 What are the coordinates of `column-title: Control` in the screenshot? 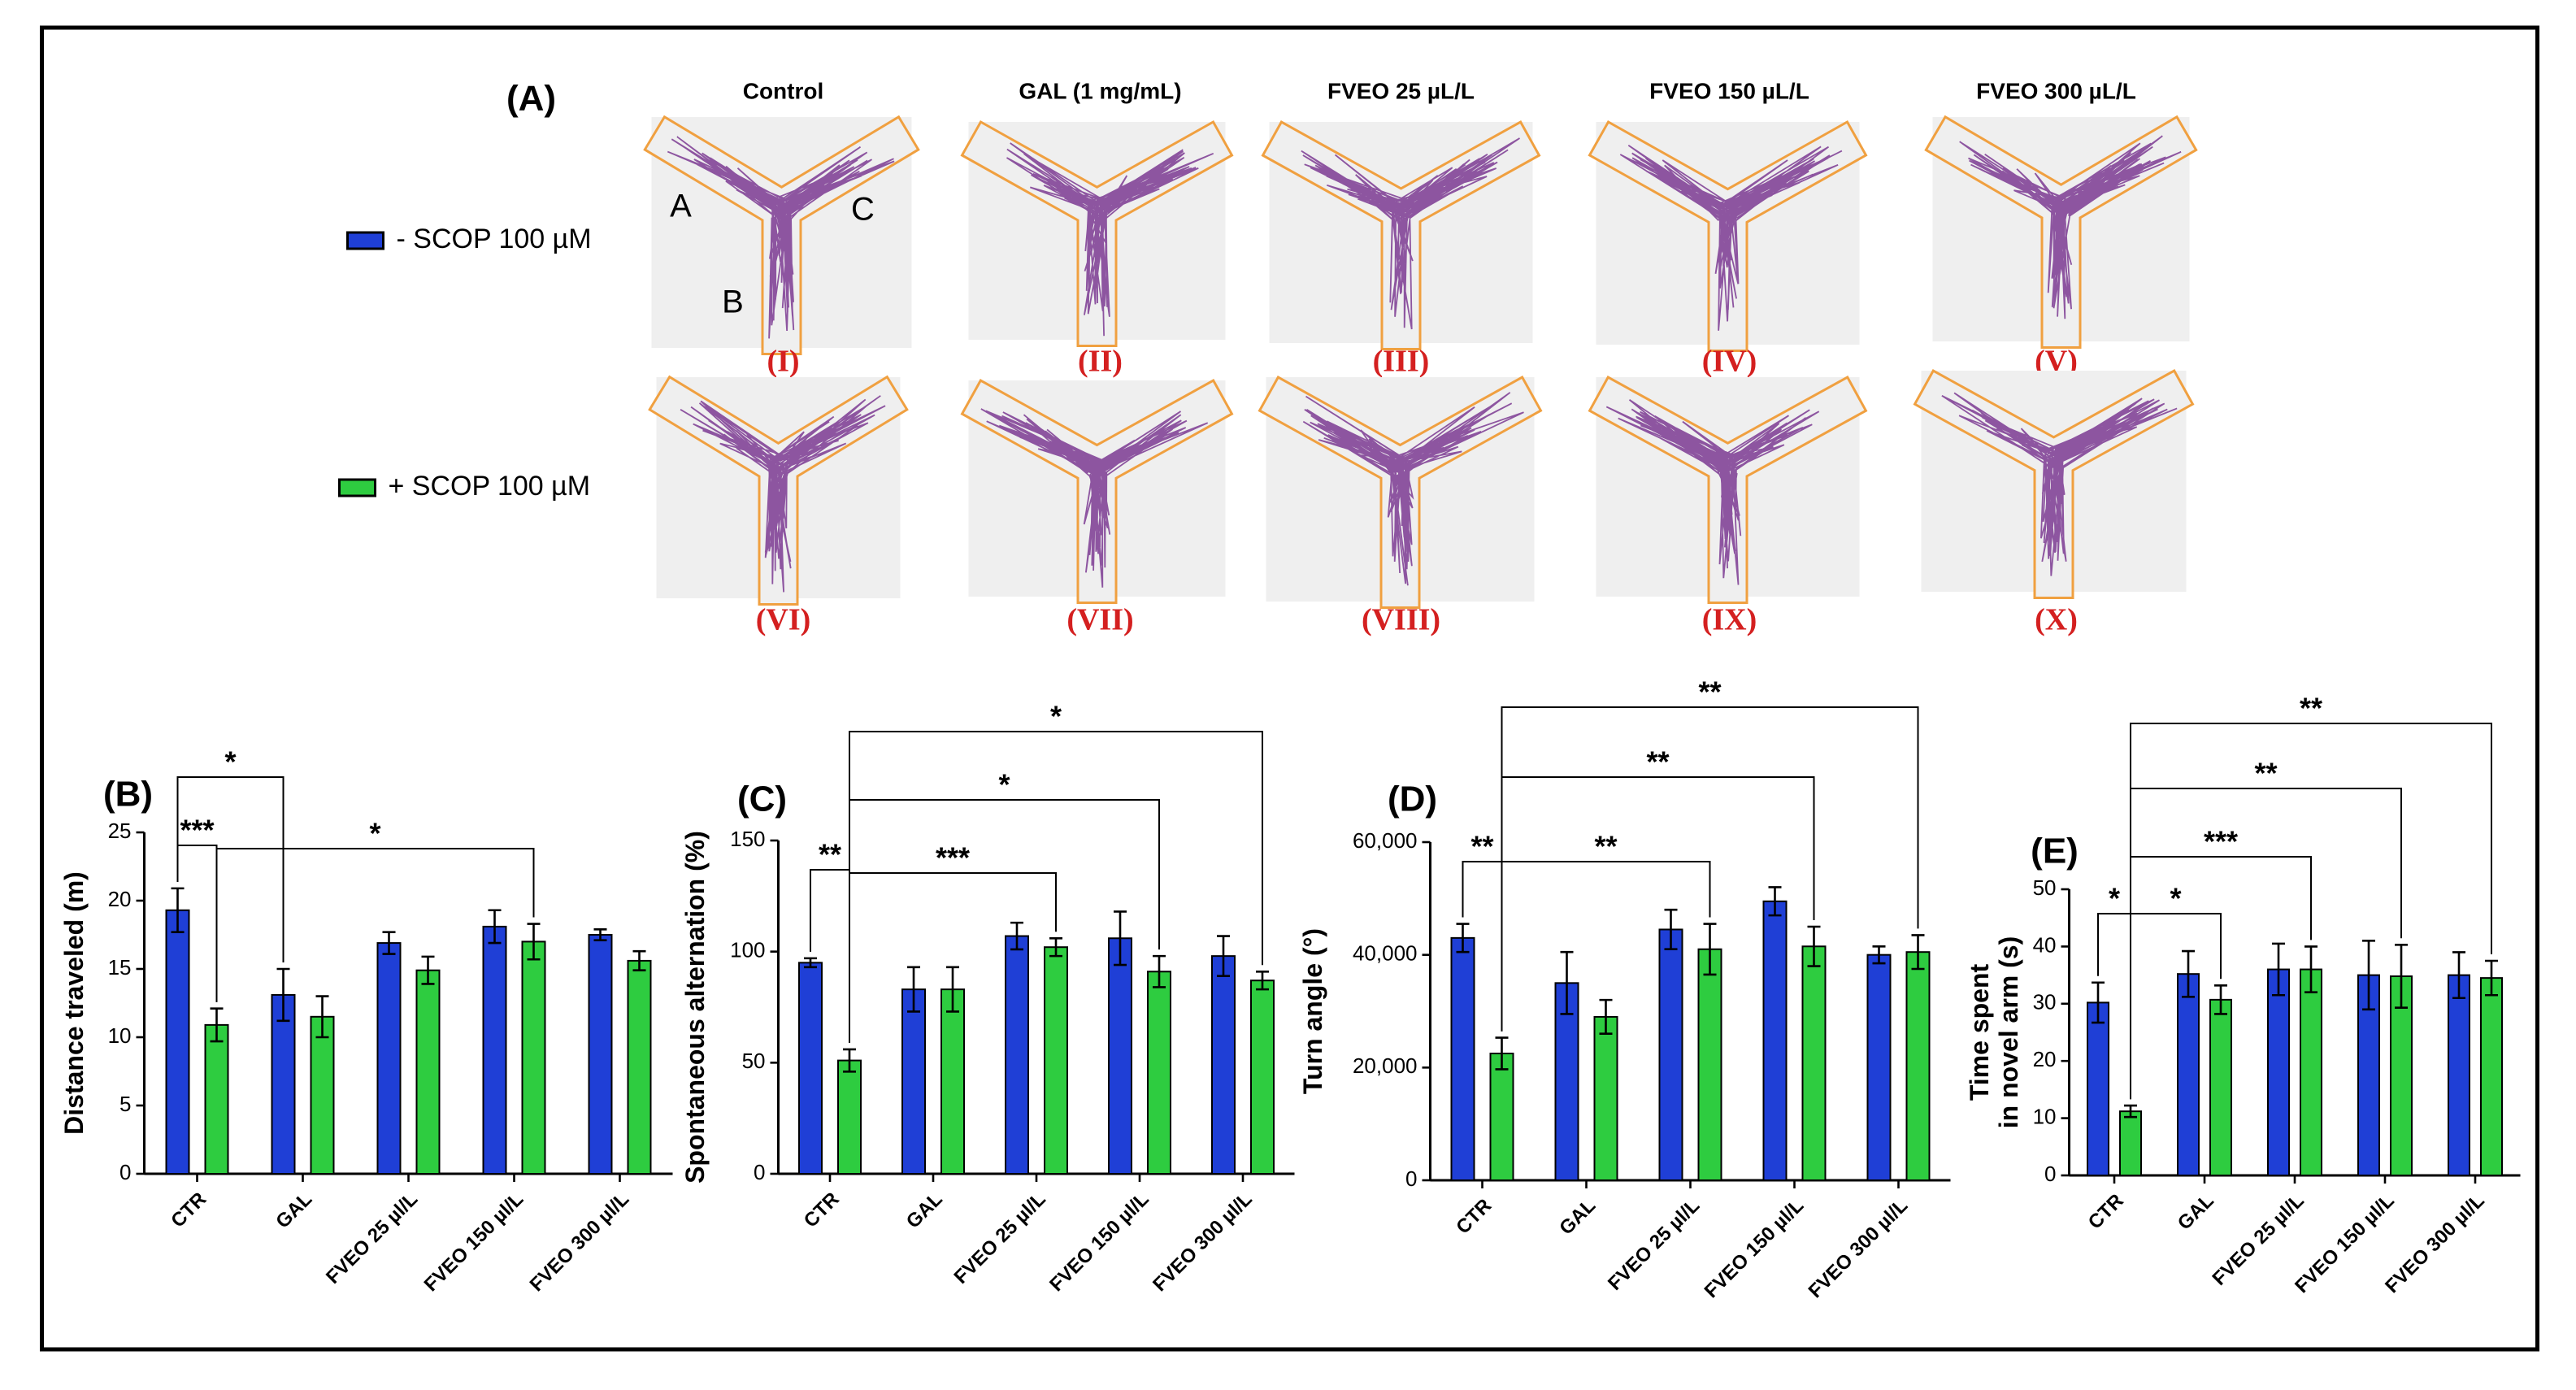 It's located at (783, 90).